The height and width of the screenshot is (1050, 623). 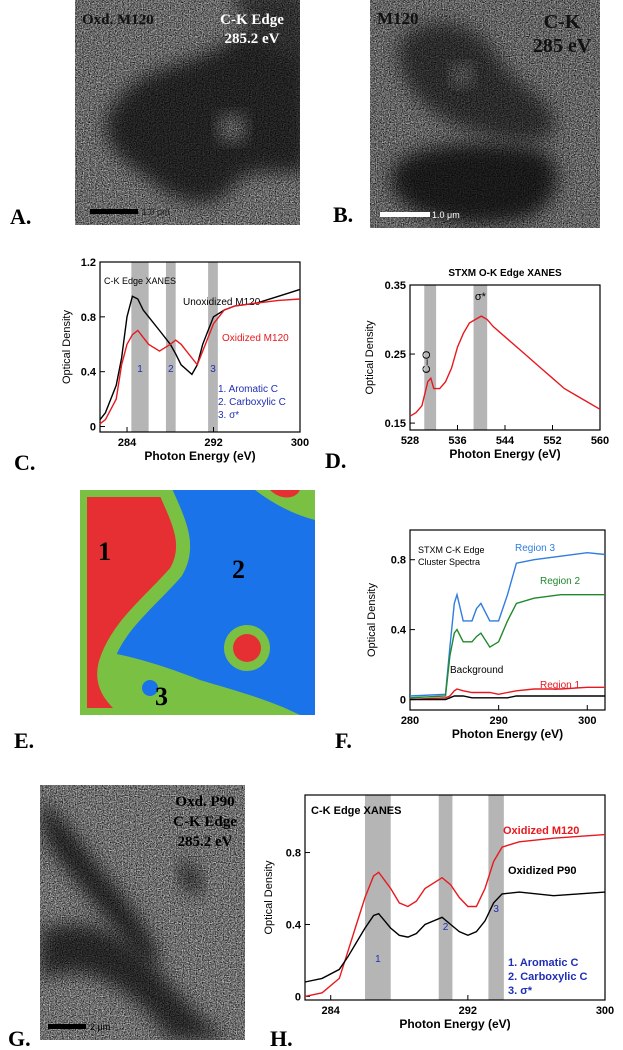 I want to click on x-tick-label: 560, so click(x=600, y=441).